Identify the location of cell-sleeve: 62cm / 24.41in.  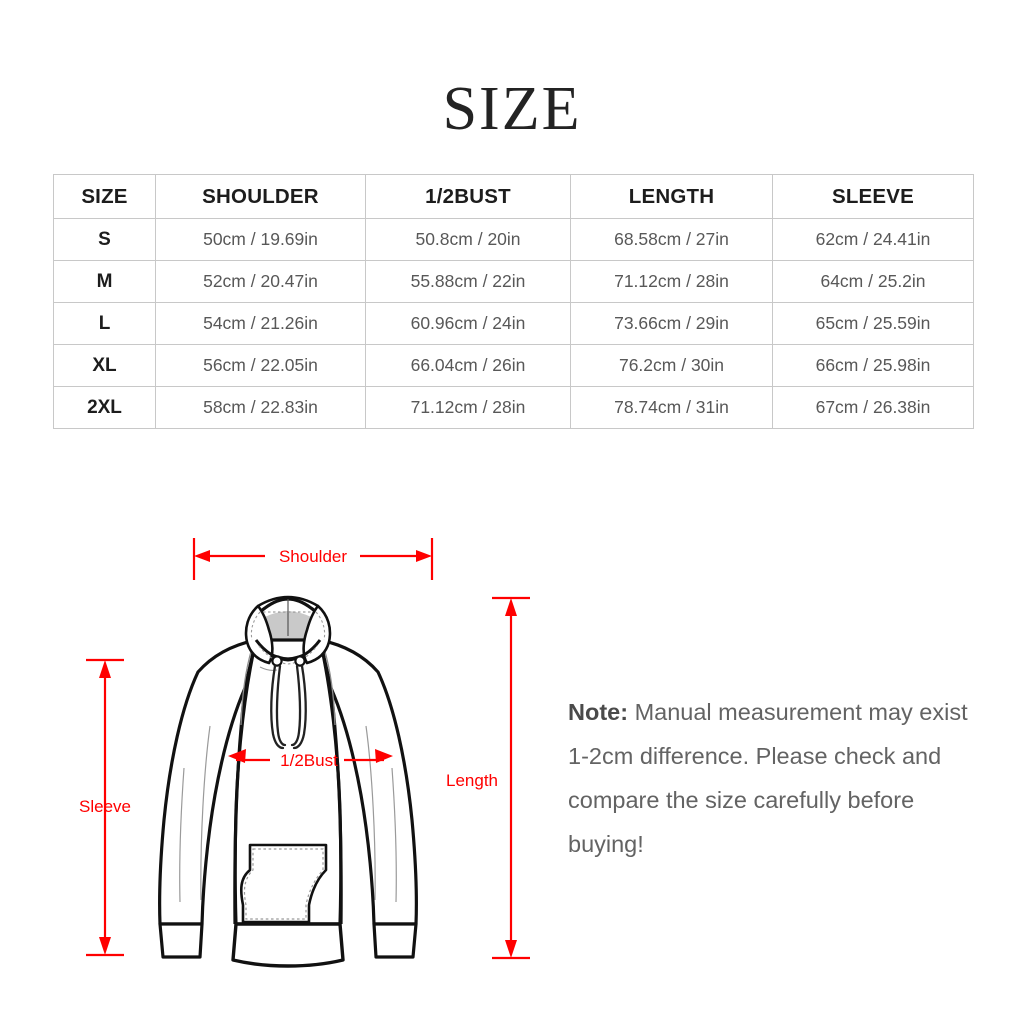
(873, 239).